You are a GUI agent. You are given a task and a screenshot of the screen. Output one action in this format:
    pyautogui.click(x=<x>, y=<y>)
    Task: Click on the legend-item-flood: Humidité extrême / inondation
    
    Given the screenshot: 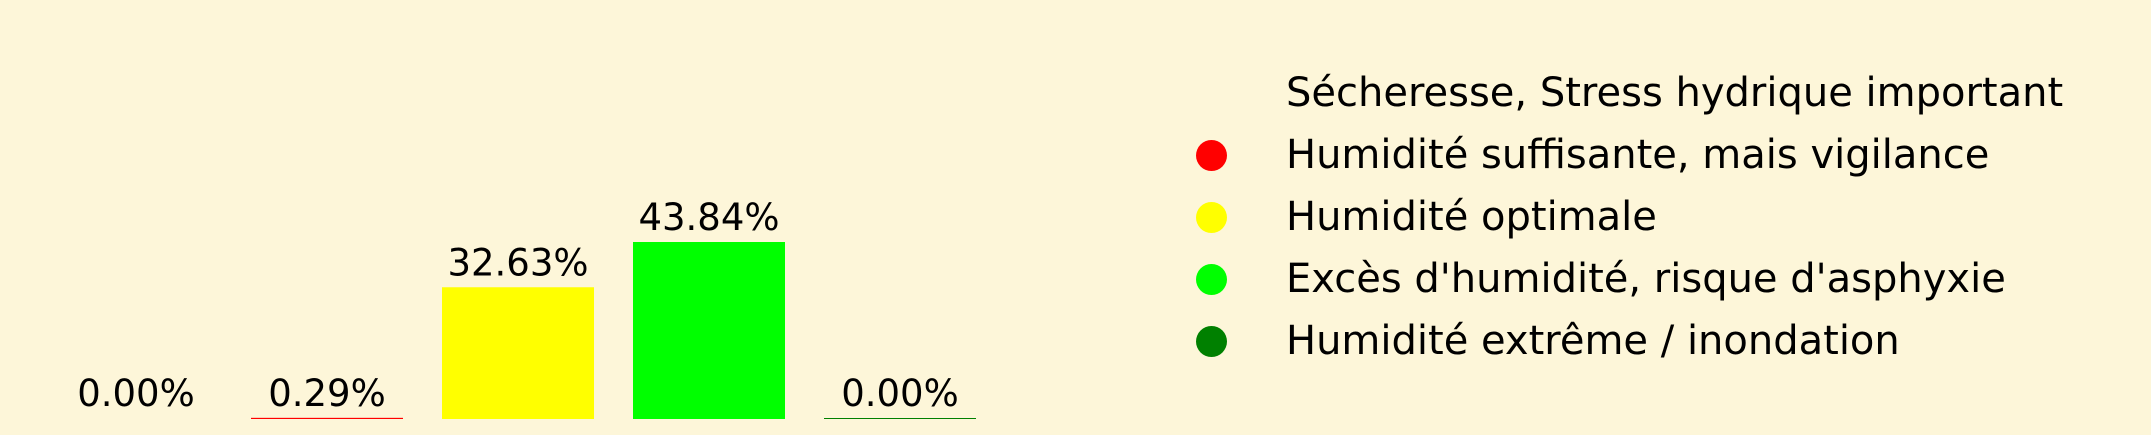 What is the action you would take?
    pyautogui.click(x=1621, y=341)
    